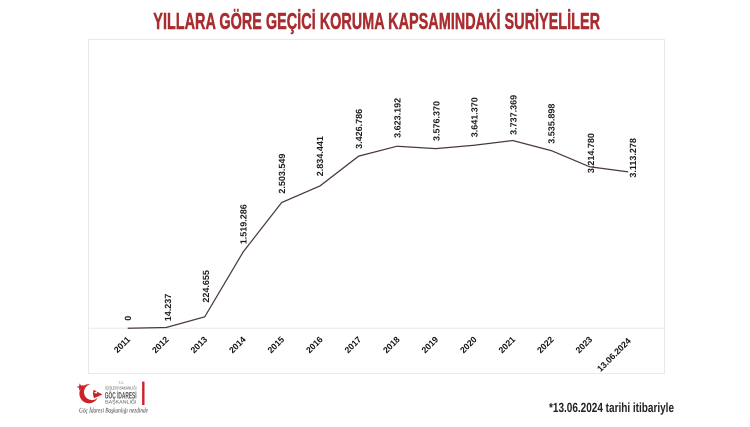  Describe the element at coordinates (552, 124) in the screenshot. I see `svg-text: 3.535.898` at that location.